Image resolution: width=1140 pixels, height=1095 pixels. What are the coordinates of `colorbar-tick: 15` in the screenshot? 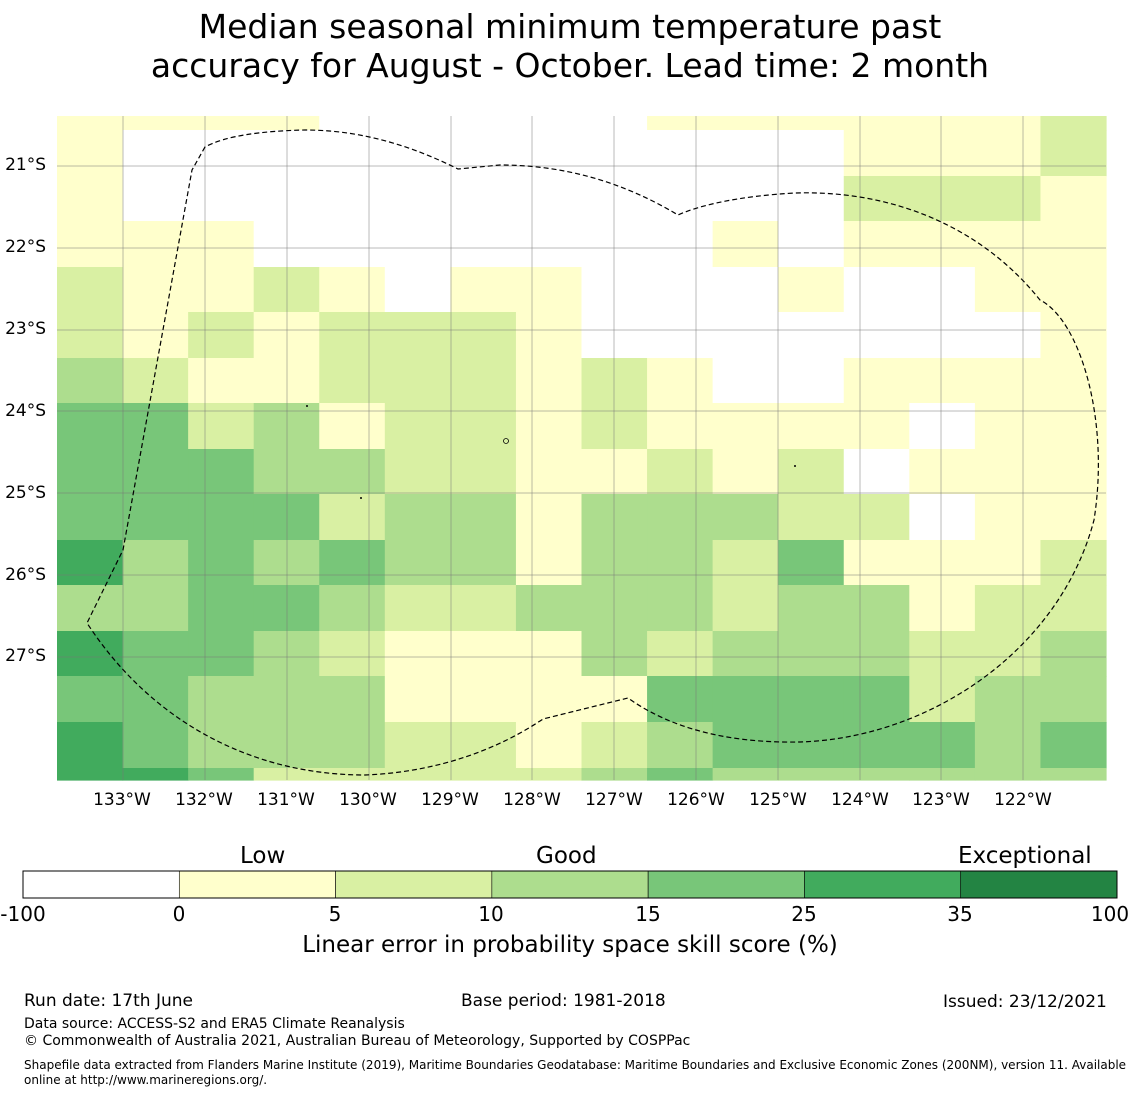 It's located at (648, 914).